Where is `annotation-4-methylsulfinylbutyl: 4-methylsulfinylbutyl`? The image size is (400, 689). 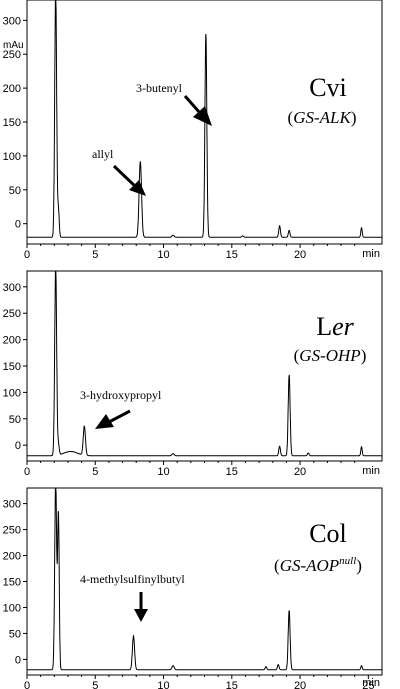
annotation-4-methylsulfinylbutyl: 4-methylsulfinylbutyl is located at coordinates (132, 579).